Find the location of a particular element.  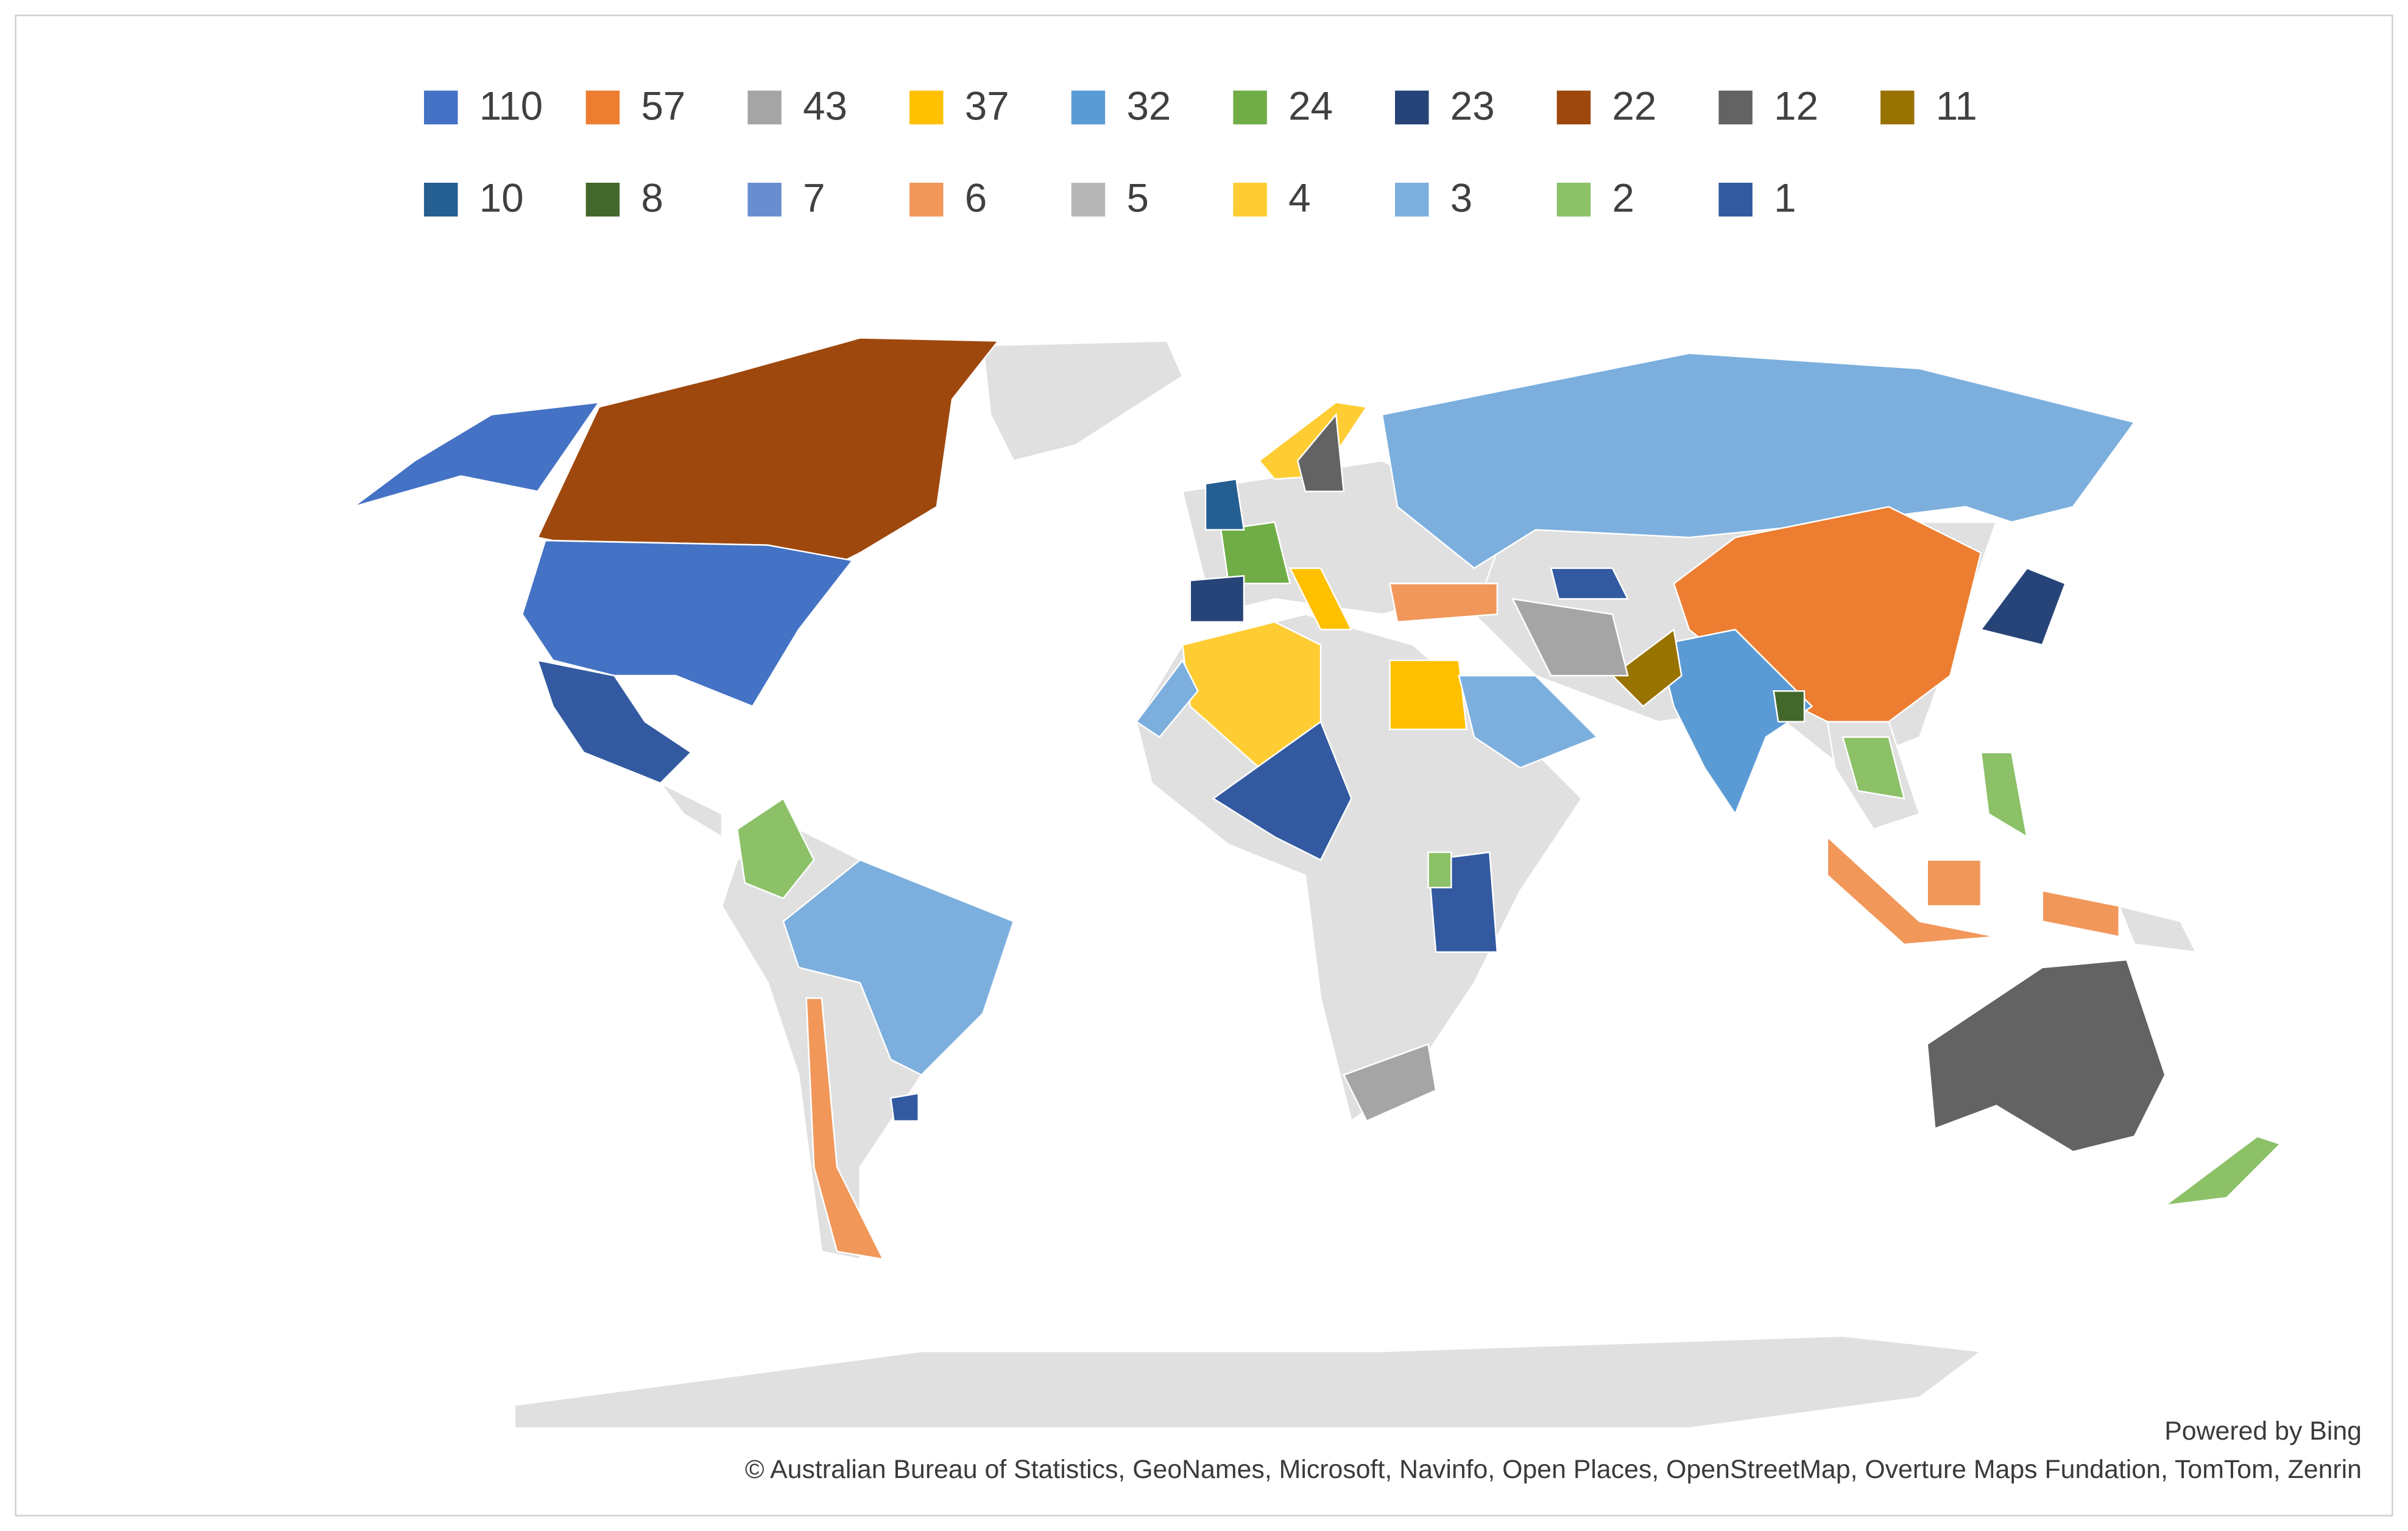

legend-label: 23 is located at coordinates (1472, 106).